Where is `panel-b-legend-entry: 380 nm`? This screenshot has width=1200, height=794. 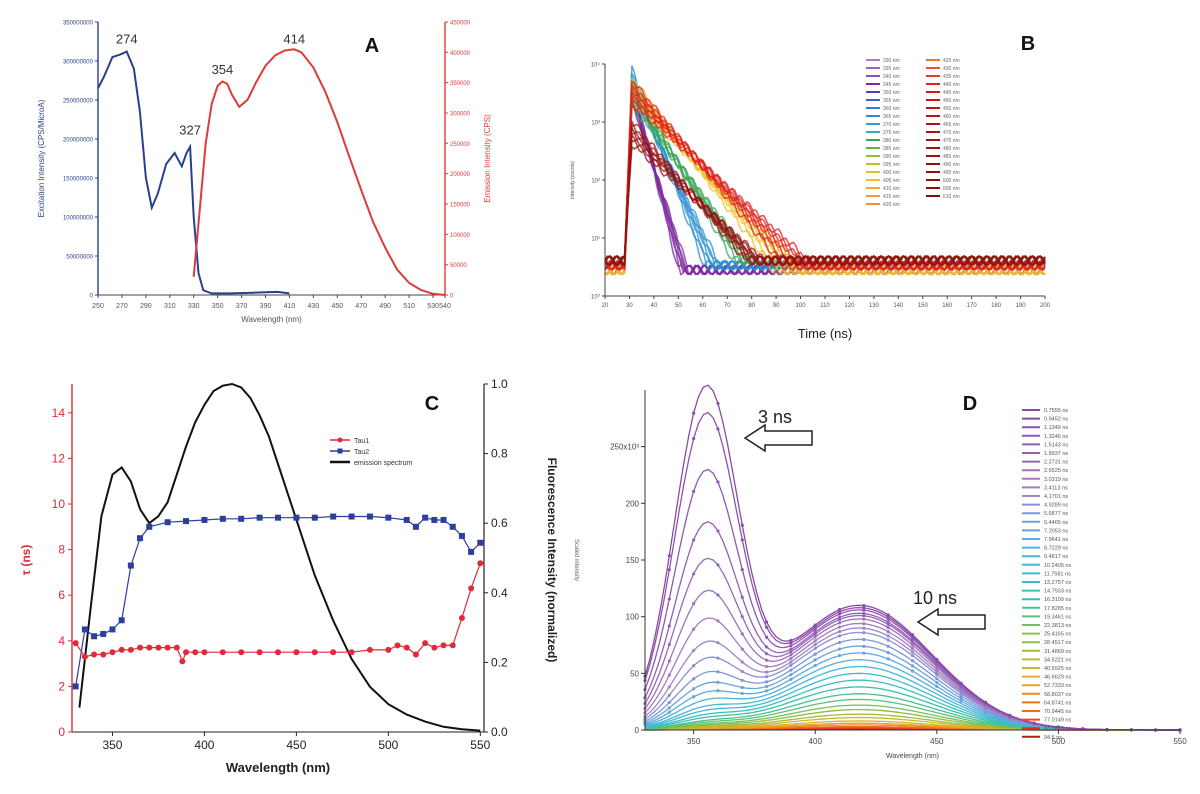
panel-b-legend-entry: 380 nm is located at coordinates (891, 141).